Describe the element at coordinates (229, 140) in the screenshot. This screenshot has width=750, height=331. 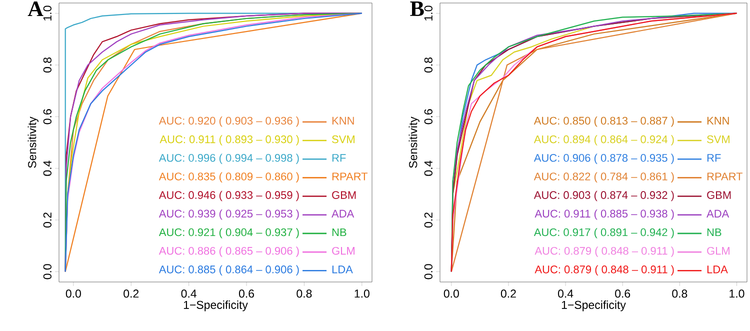
I see `annotation: AUC: 0.911 ( 0.893 – 0.930 )` at that location.